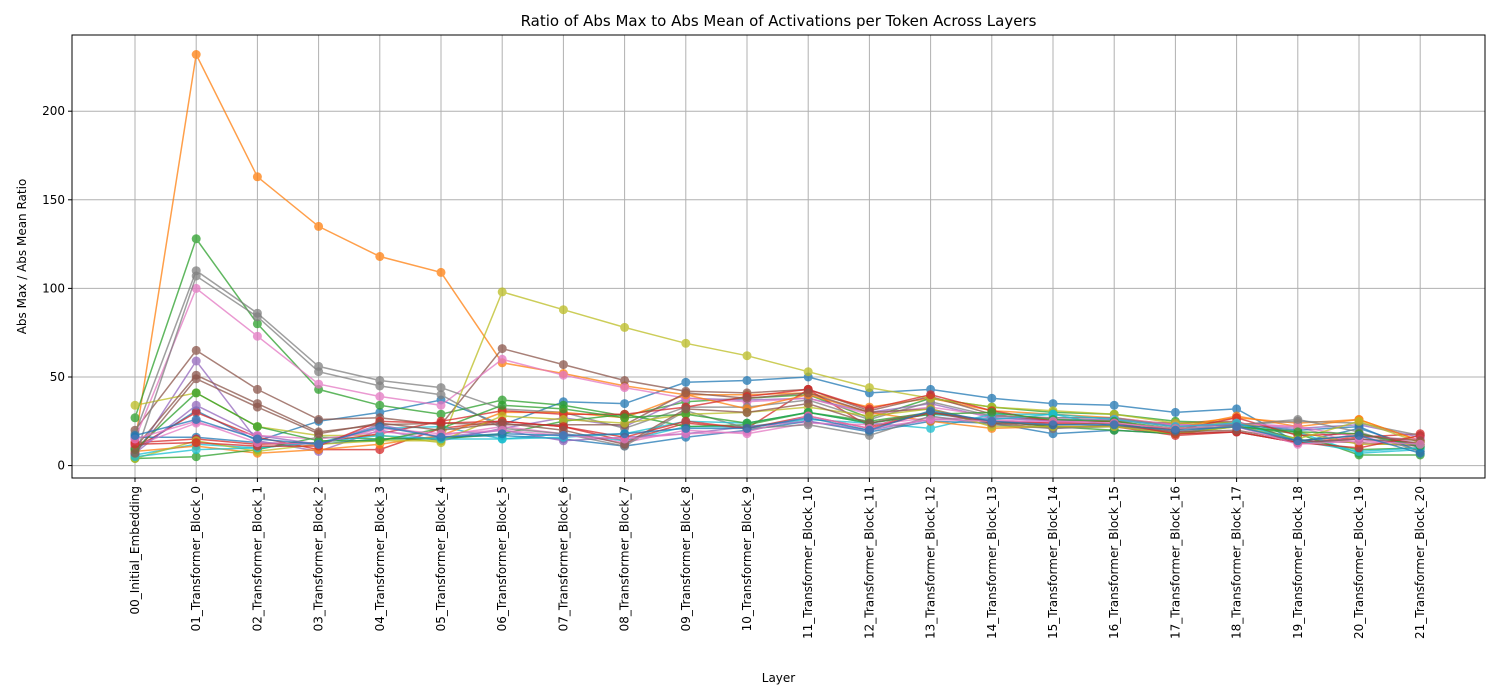 Image resolution: width=1500 pixels, height=700 pixels. Describe the element at coordinates (779, 678) in the screenshot. I see `x-axis-label: Layer` at that location.